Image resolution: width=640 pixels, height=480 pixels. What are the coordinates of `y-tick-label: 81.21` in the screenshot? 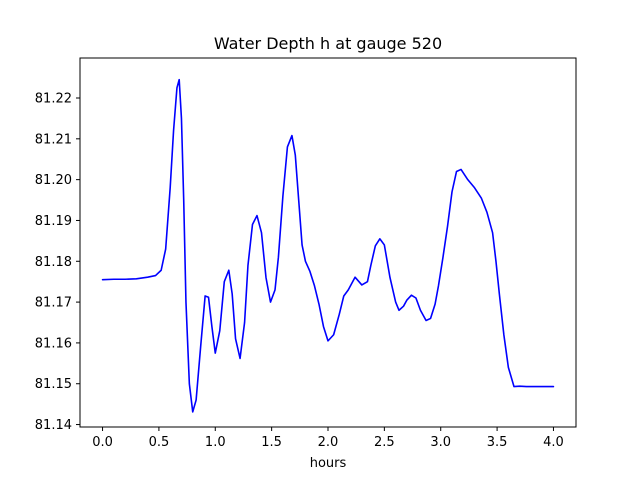 It's located at (53, 139).